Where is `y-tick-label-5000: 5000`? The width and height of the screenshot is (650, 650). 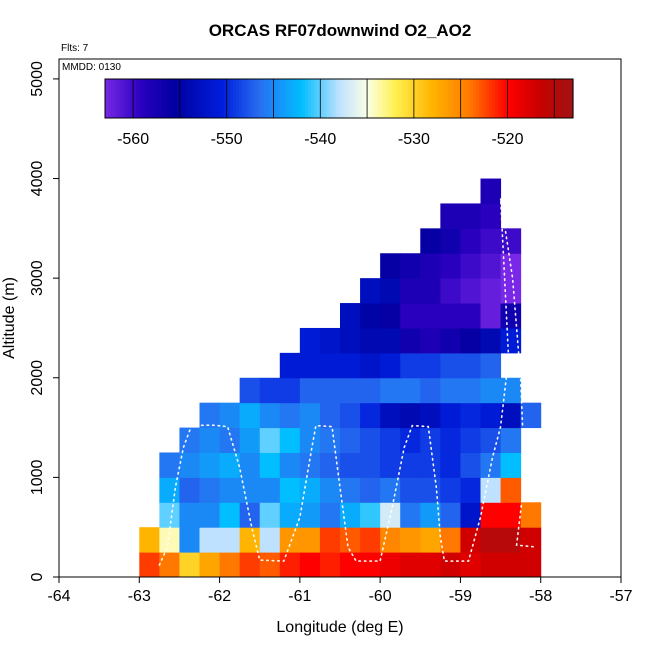
y-tick-label-5000: 5000 is located at coordinates (37, 79).